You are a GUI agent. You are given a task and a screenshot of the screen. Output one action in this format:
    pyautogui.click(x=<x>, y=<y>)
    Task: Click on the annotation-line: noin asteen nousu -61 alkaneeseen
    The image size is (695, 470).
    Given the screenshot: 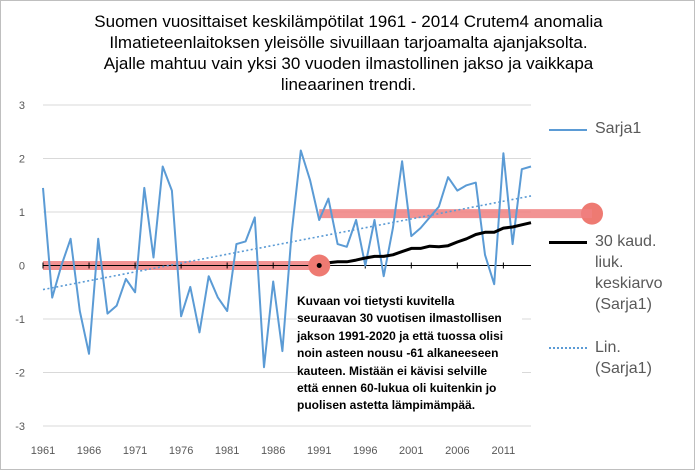 What is the action you would take?
    pyautogui.click(x=398, y=353)
    